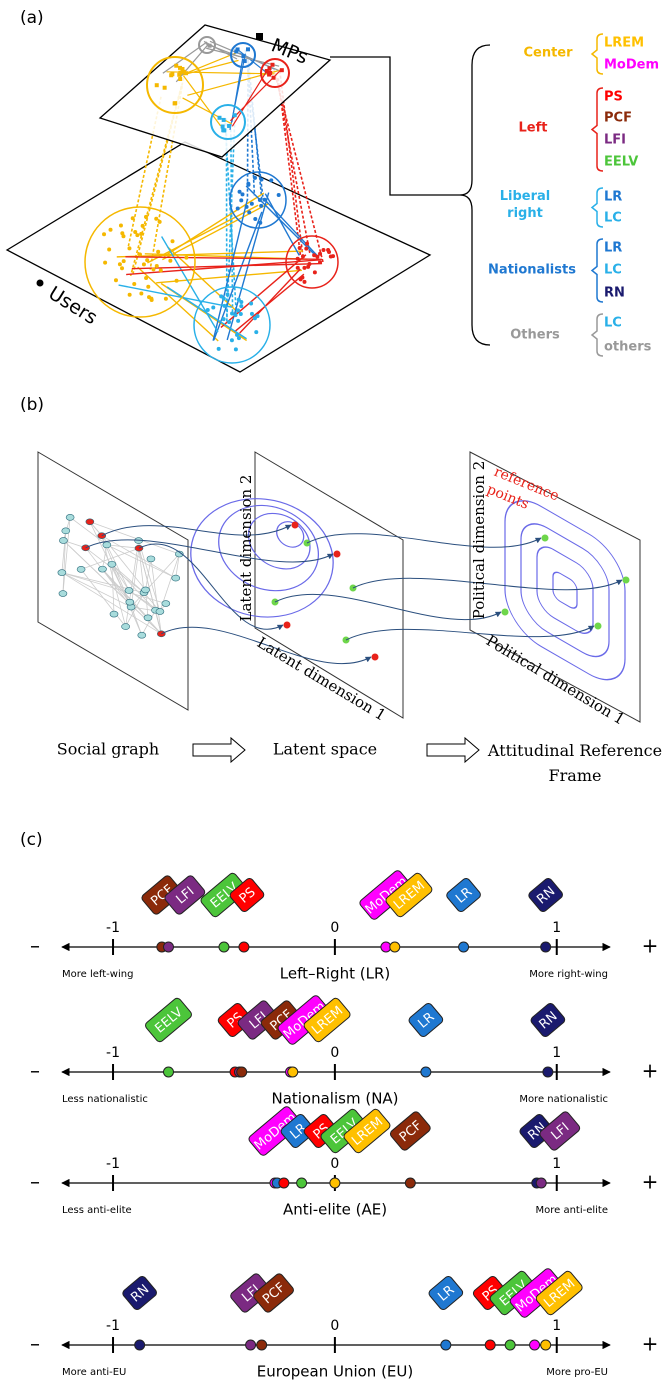  I want to click on sign: –, so click(35, 946).